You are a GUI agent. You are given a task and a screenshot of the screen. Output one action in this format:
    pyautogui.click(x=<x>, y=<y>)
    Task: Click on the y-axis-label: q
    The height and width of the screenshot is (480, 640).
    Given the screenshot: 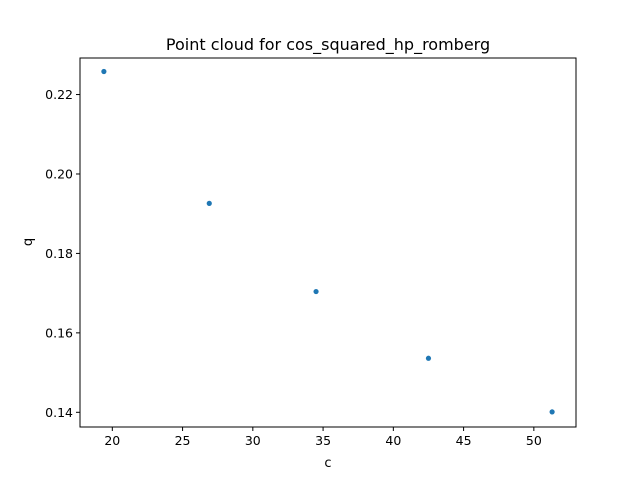 What is the action you would take?
    pyautogui.click(x=28, y=242)
    